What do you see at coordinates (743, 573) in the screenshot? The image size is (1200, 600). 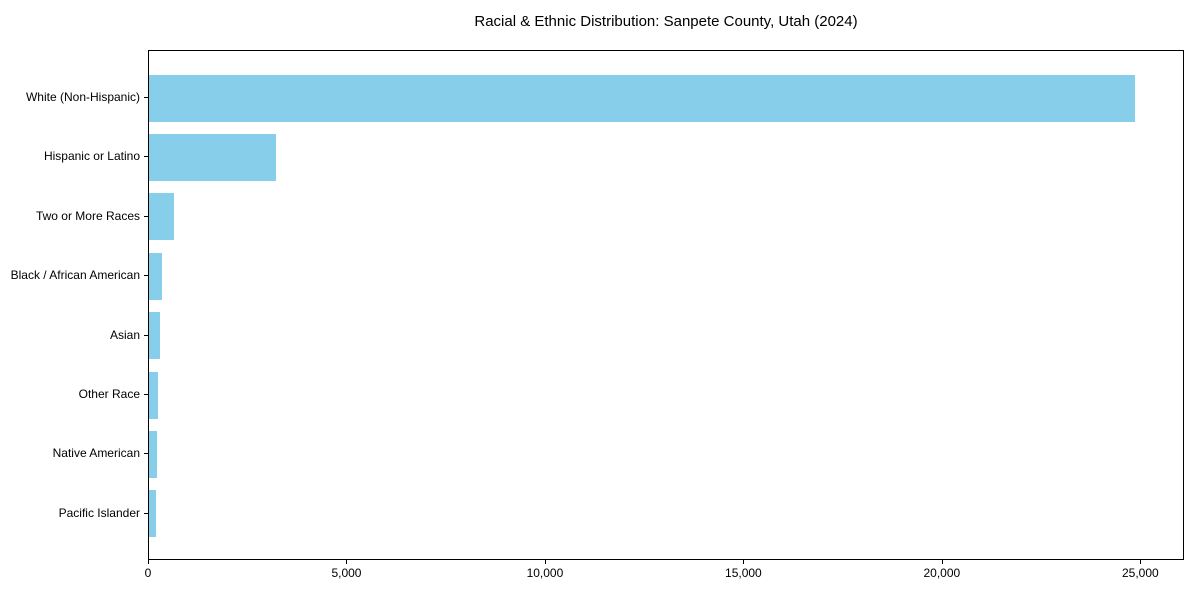 I see `x-tick-label: 15,000` at bounding box center [743, 573].